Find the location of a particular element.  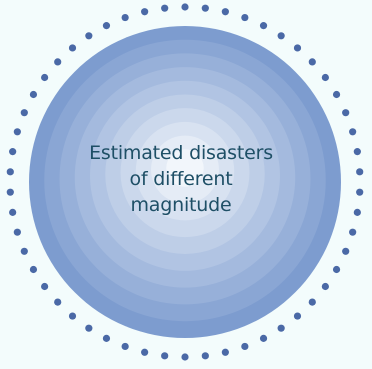

label-line-2: of different is located at coordinates (181, 179).